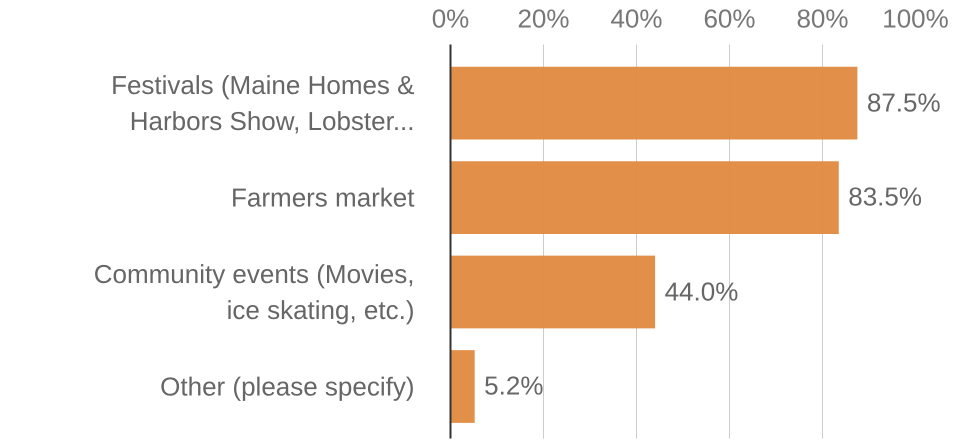 The width and height of the screenshot is (980, 442). What do you see at coordinates (451, 19) in the screenshot?
I see `x-tick-label: 0%` at bounding box center [451, 19].